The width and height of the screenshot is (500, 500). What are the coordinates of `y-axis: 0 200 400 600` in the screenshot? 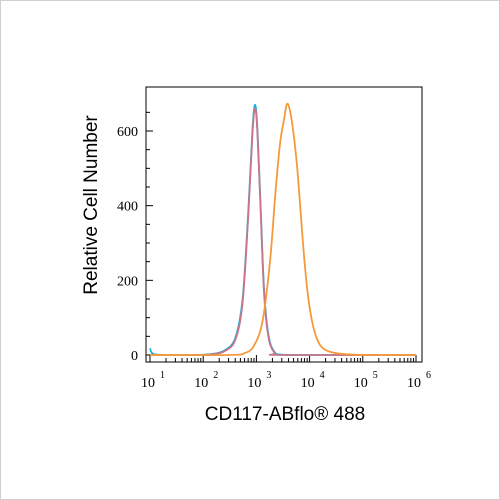 It's located at (135, 237).